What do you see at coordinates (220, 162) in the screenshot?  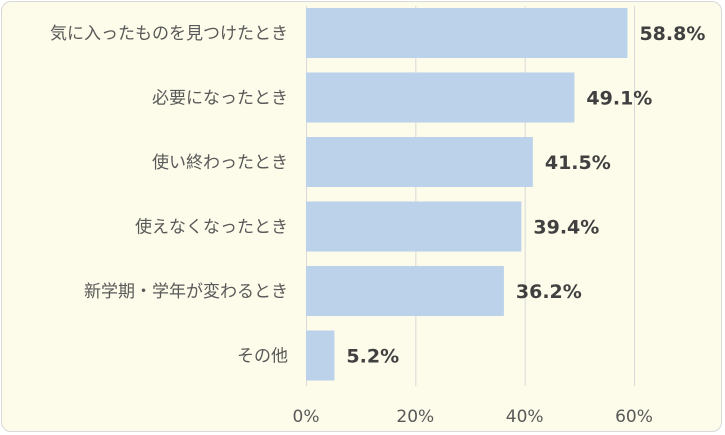 I see `category-label: 使い終わったとき` at bounding box center [220, 162].